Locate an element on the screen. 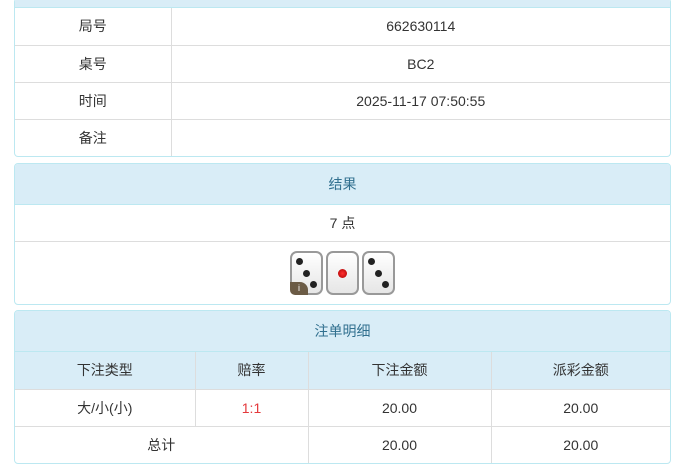 The image size is (676, 467). remark-value is located at coordinates (420, 137).